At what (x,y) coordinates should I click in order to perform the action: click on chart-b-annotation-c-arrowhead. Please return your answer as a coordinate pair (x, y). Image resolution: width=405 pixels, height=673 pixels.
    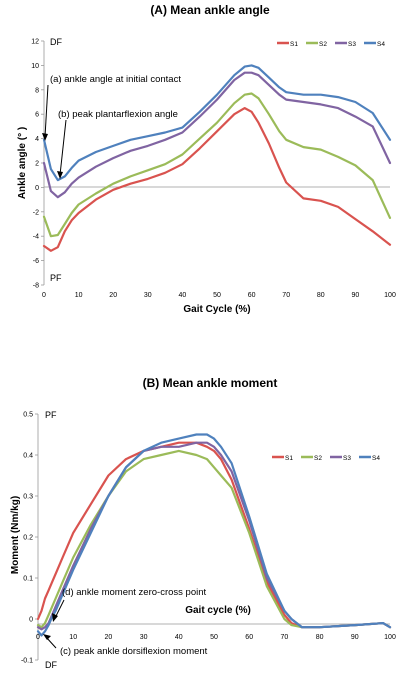
    Looking at the image, I should click on (47, 637).